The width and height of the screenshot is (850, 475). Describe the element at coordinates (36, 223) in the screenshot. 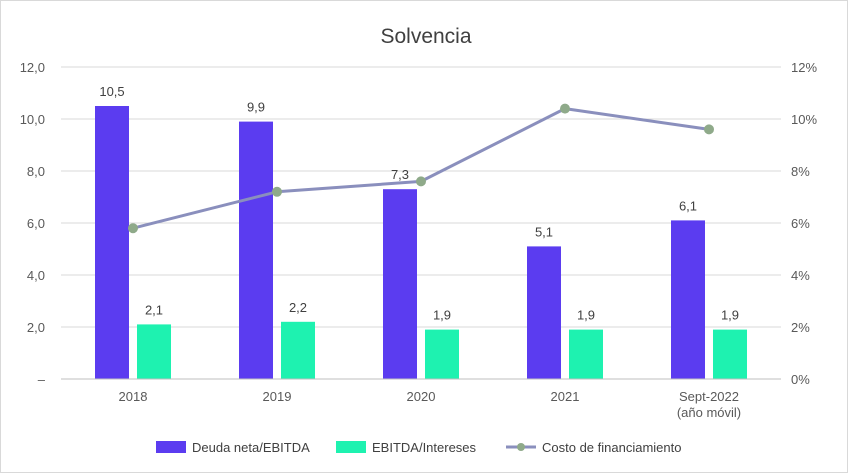

I see `y-left-tick-label: 6,0` at that location.